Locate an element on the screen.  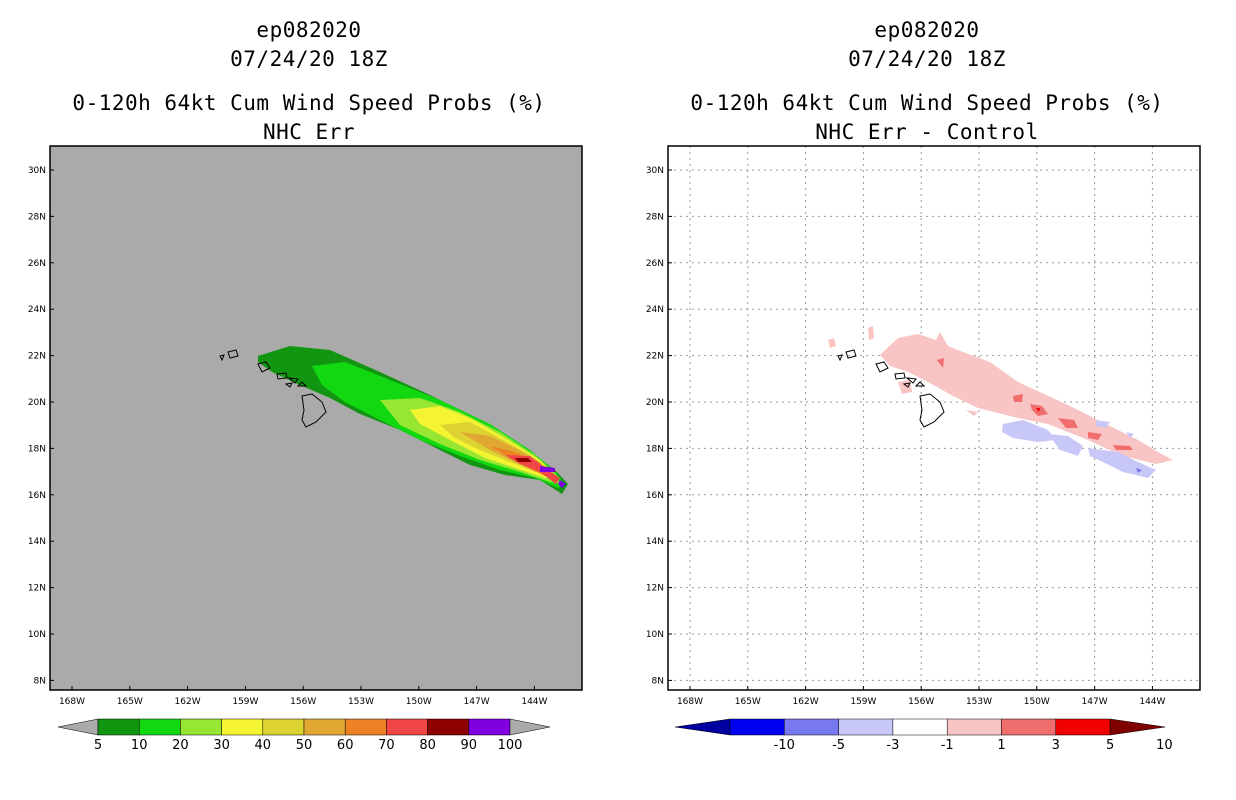
colorbar-label: 30 is located at coordinates (221, 745).